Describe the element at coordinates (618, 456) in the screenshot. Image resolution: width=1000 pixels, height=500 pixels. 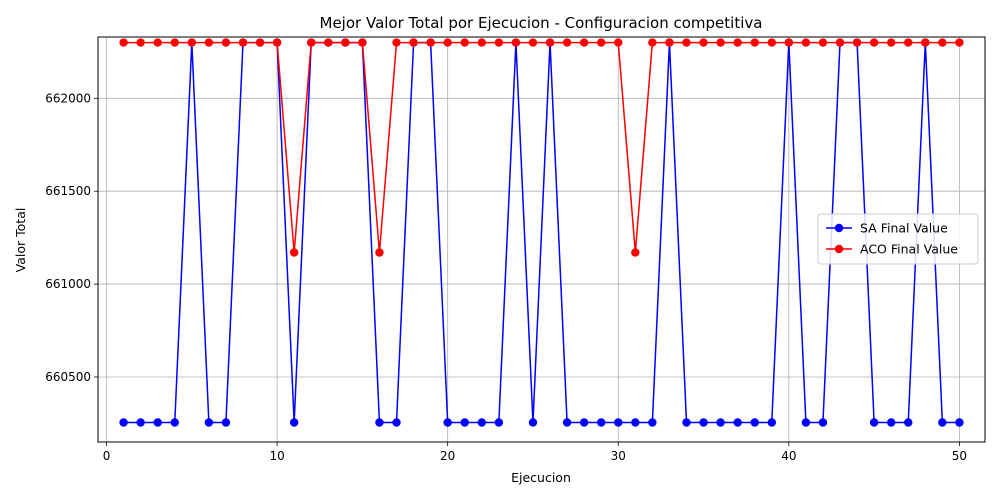
I see `x-tick-label: 30` at that location.